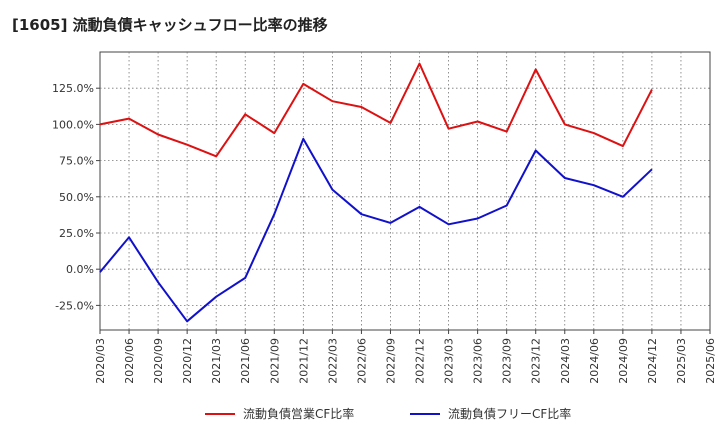 This screenshot has width=720, height=440. Describe the element at coordinates (245, 361) in the screenshot. I see `x-tick-label: 2021/06` at that location.